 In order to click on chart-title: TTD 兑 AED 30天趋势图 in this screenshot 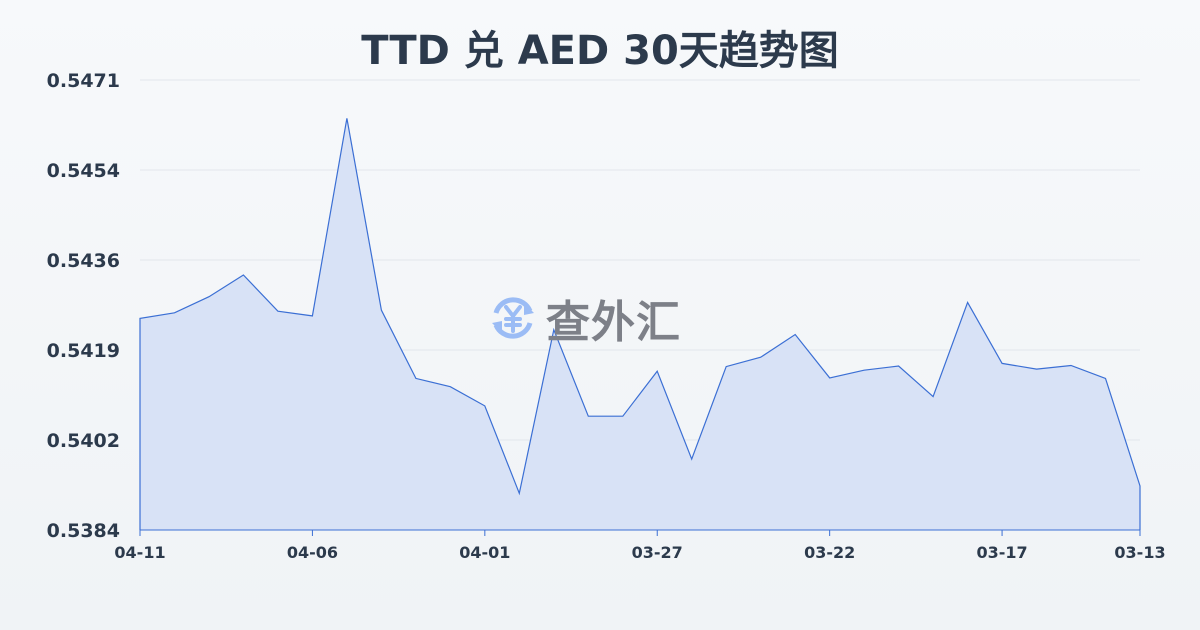, I will do `click(600, 51)`.